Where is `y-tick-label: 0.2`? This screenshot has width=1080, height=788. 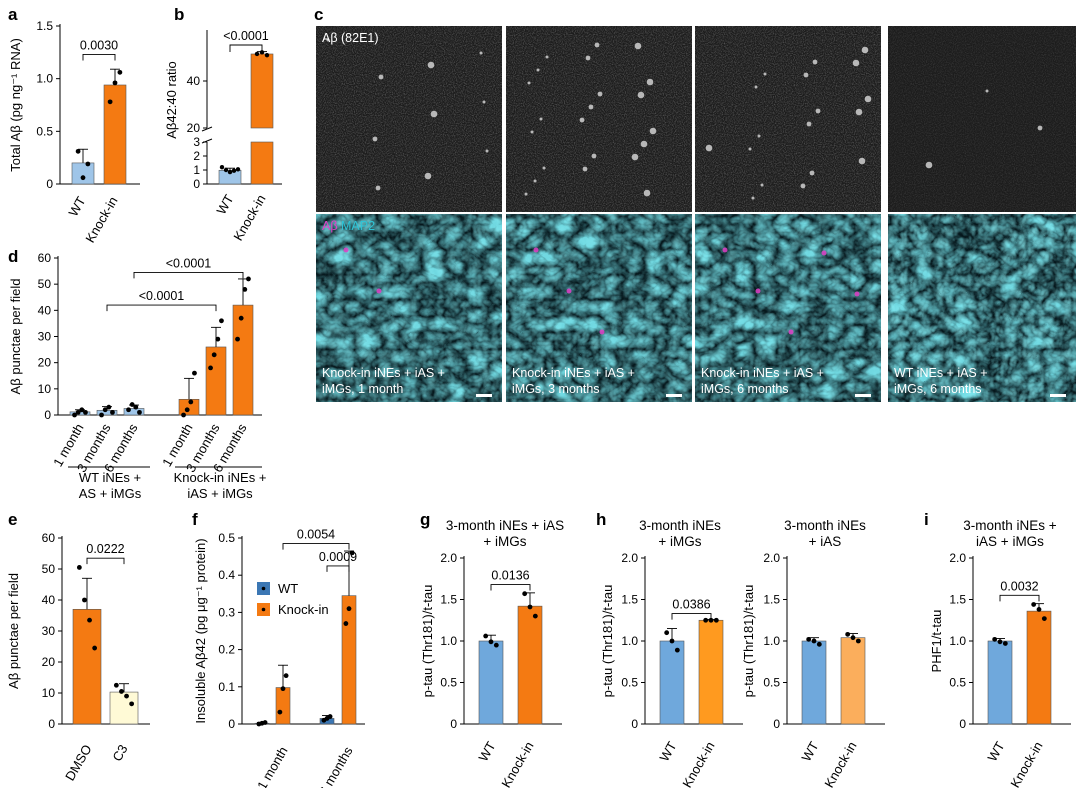 y-tick-label: 0.2 is located at coordinates (226, 650).